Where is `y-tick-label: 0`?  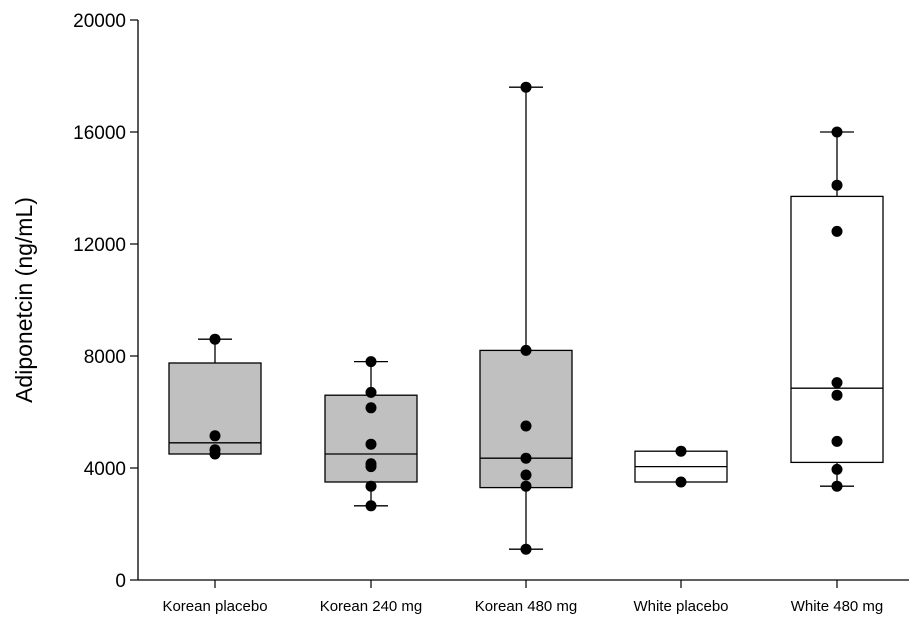
y-tick-label: 0 is located at coordinates (120, 581).